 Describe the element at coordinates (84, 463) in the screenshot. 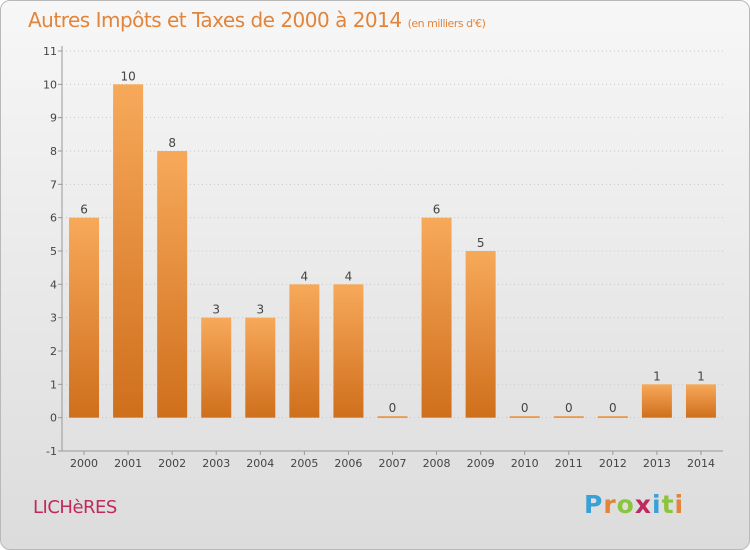

I see `x-tick-label: 2000` at that location.